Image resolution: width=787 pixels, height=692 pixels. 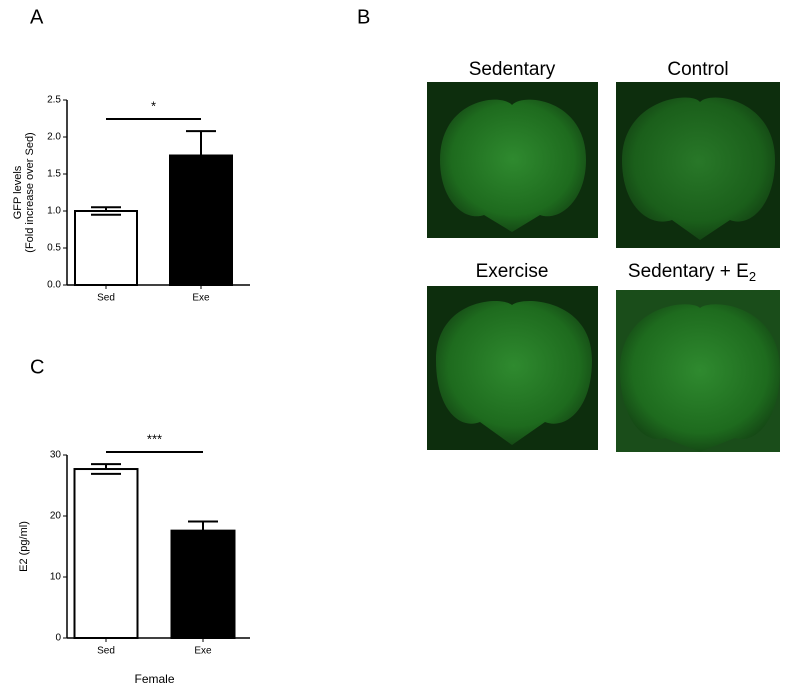 What do you see at coordinates (54, 174) in the screenshot?
I see `y-tick-label: 1.5` at bounding box center [54, 174].